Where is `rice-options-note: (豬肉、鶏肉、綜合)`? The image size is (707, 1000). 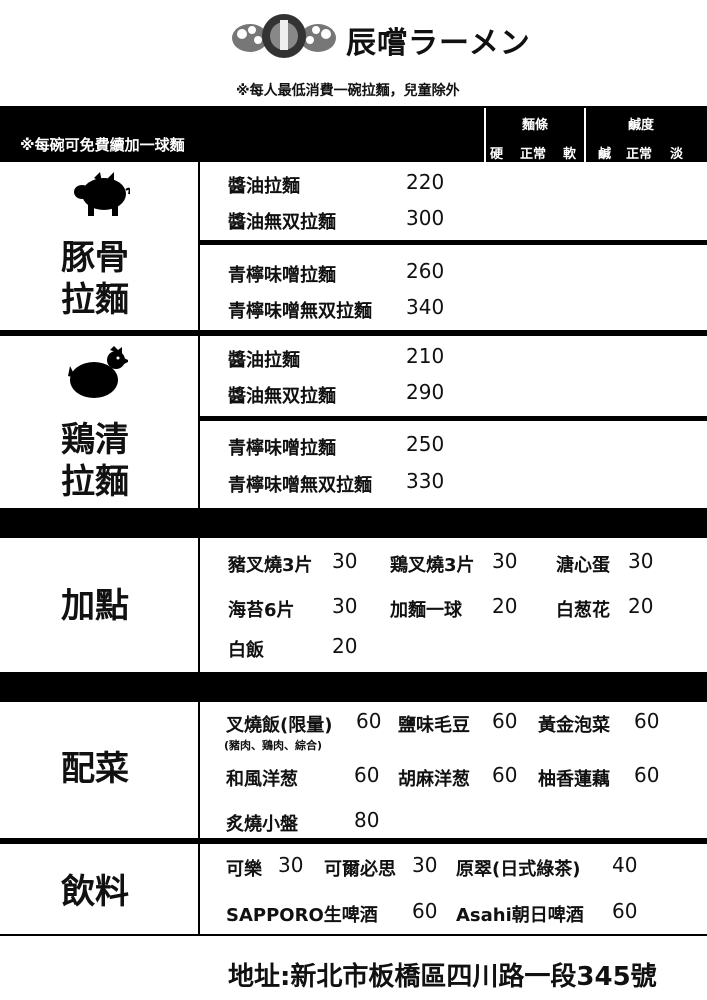 rice-options-note: (豬肉、鶏肉、綜合) is located at coordinates (273, 745).